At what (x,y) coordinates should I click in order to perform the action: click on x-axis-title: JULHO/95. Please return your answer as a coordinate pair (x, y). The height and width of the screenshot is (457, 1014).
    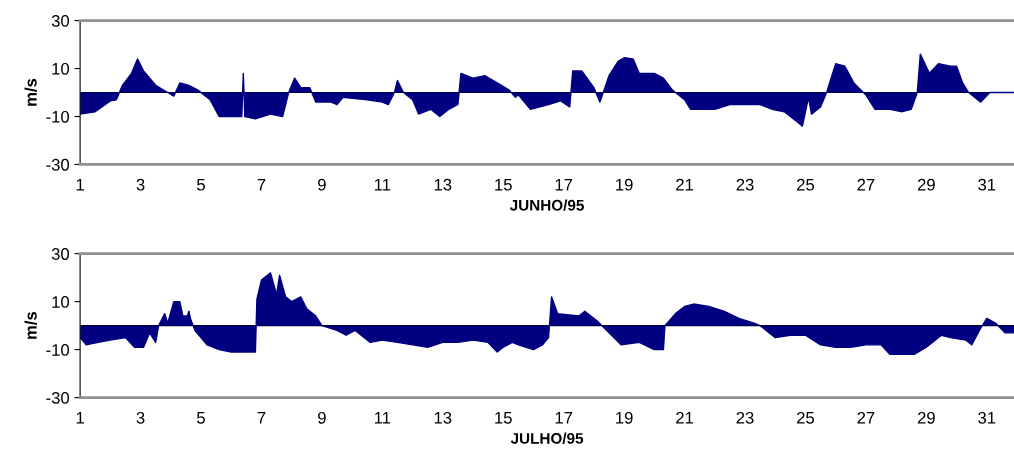
    Looking at the image, I should click on (547, 438).